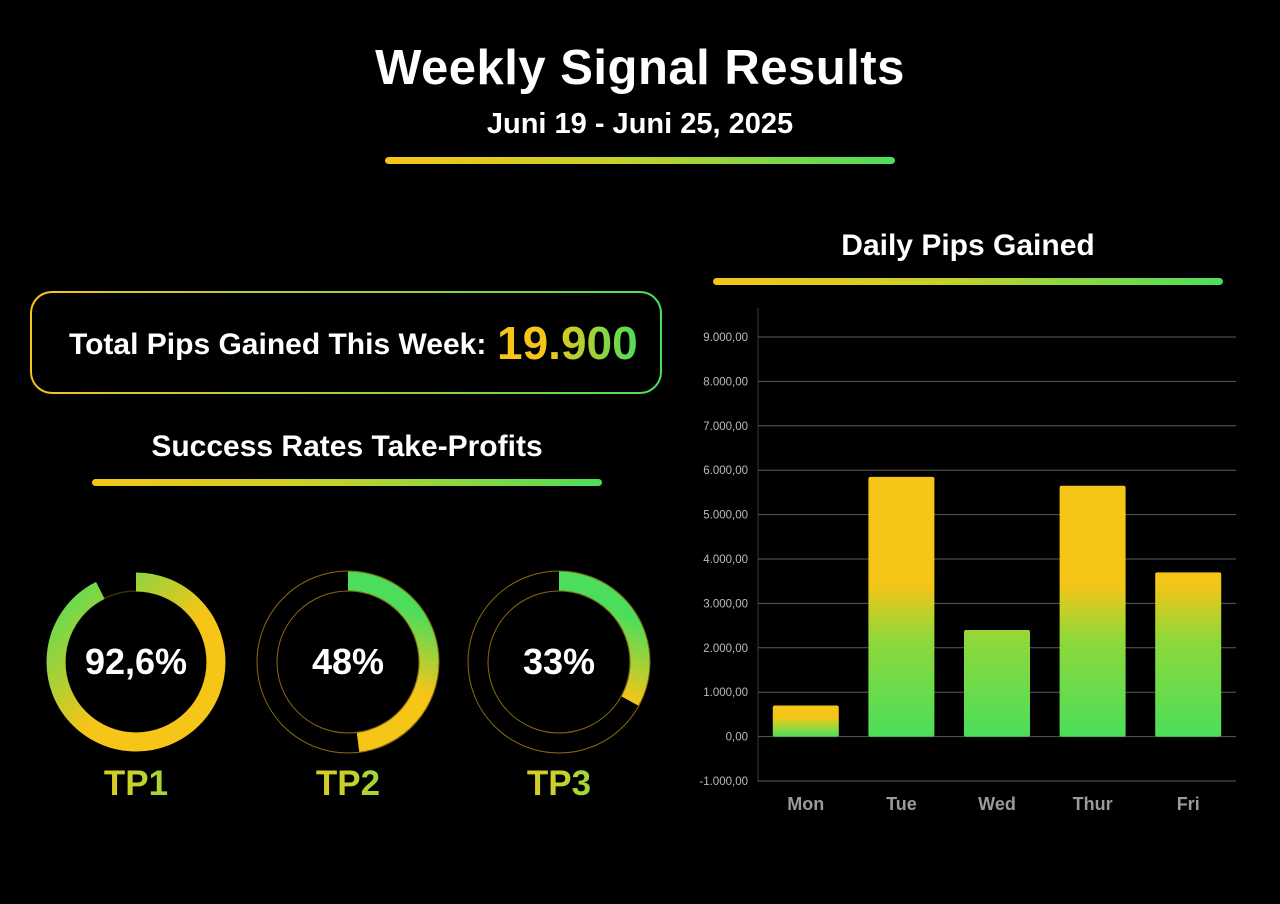 Image resolution: width=1280 pixels, height=904 pixels. I want to click on y-tick-label: 7.000,00, so click(725, 427).